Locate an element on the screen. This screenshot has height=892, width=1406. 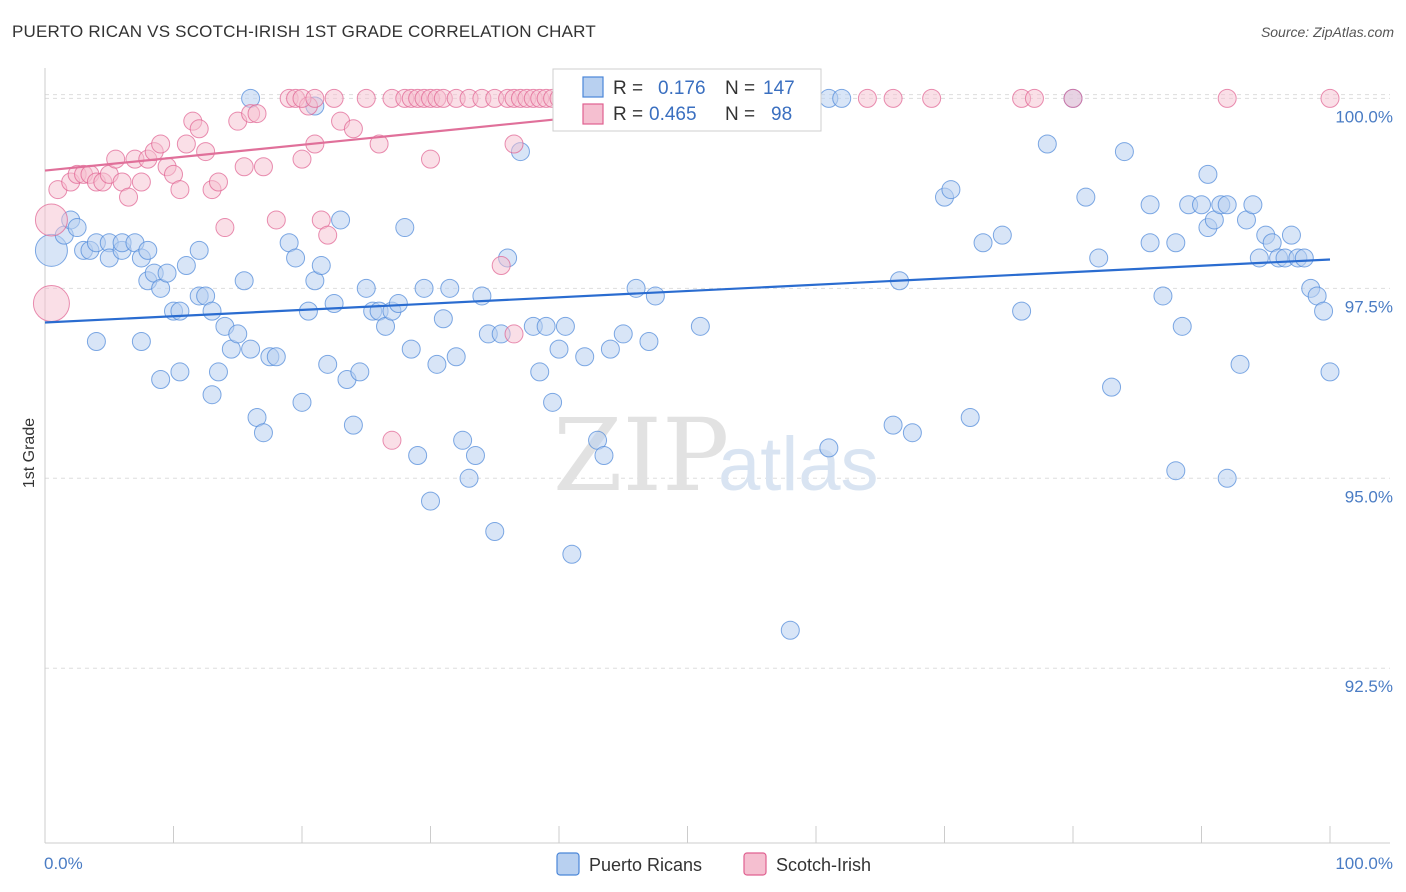
legend-n-value-blue: 147 is located at coordinates (779, 88).